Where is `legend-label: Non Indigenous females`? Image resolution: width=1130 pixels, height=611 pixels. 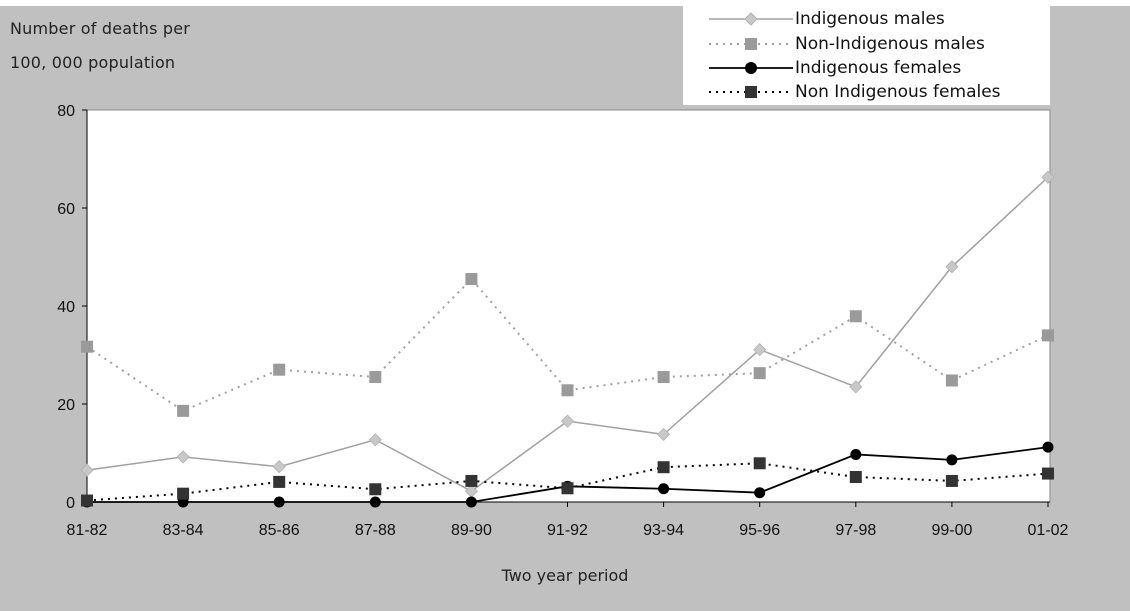
legend-label: Non Indigenous females is located at coordinates (898, 92).